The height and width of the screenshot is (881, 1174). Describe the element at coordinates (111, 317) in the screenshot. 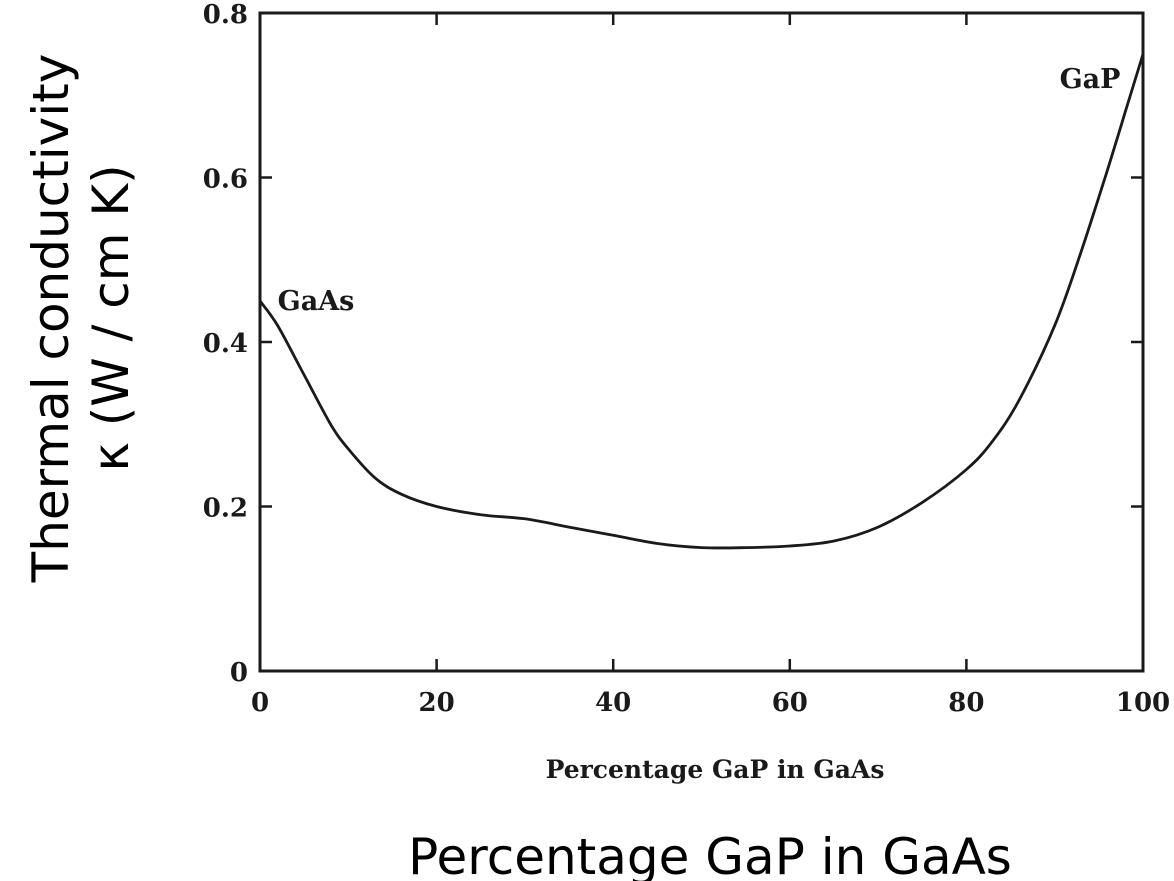

I see `y-axis-label-line2: κ (W / cm K)` at that location.